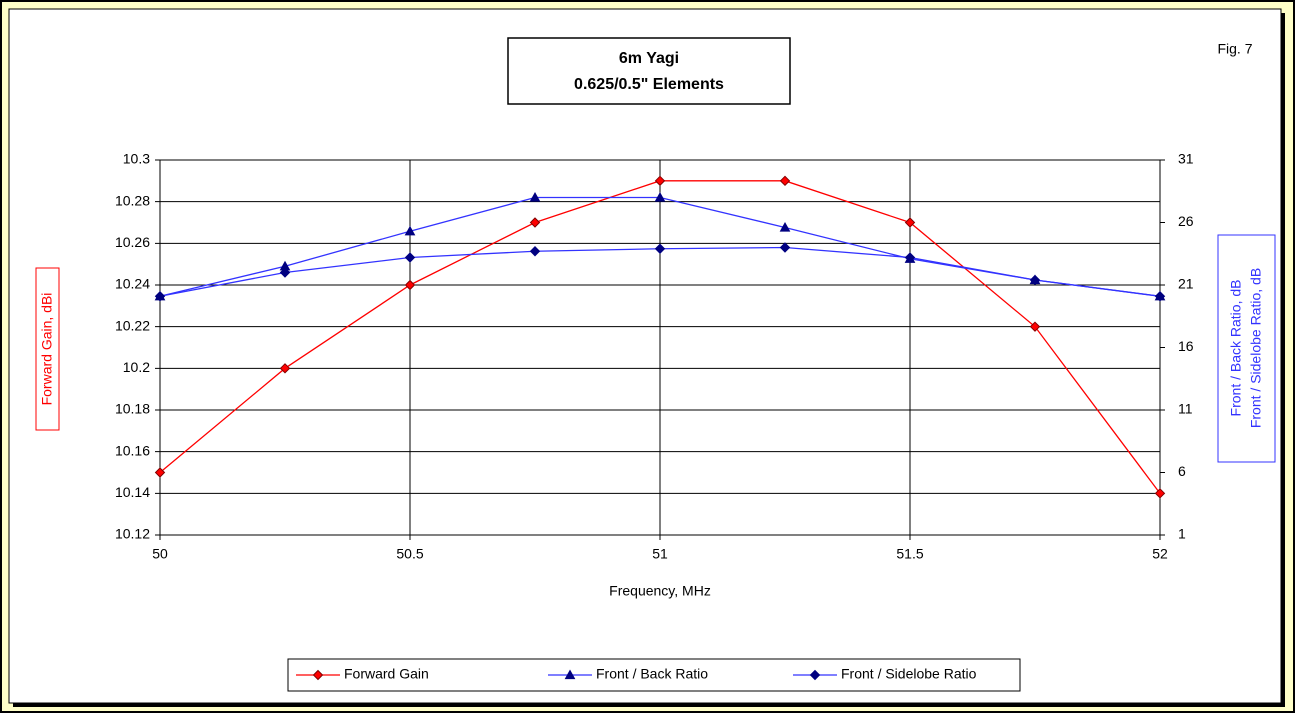 The width and height of the screenshot is (1295, 713). Describe the element at coordinates (660, 554) in the screenshot. I see `x-tick-label: 51` at that location.